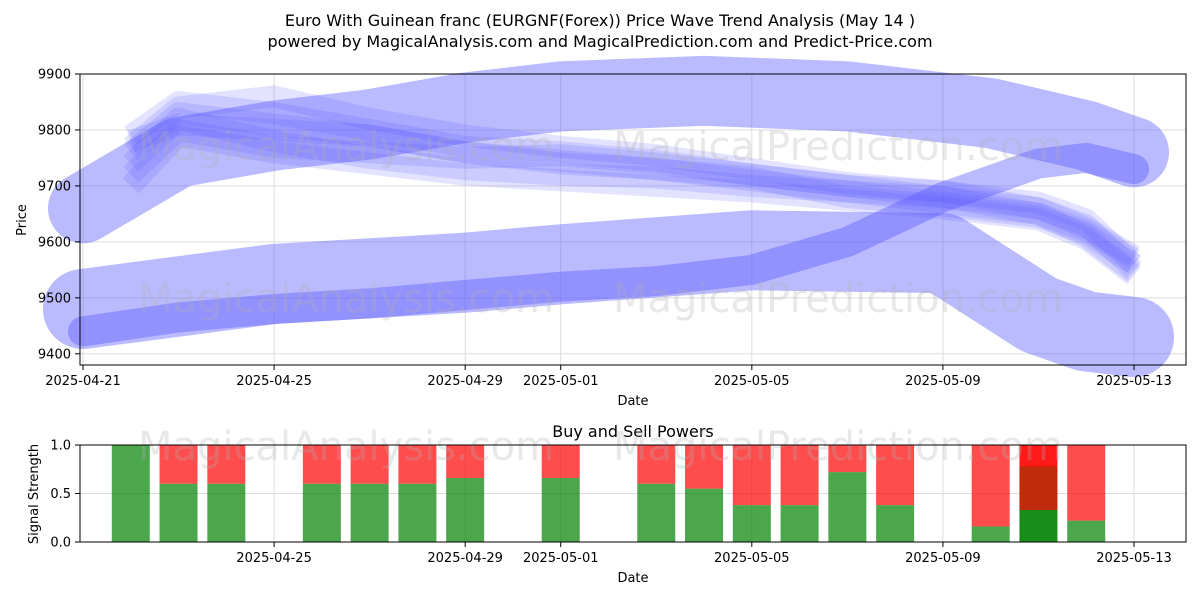 The image size is (1200, 600). What do you see at coordinates (274, 558) in the screenshot?
I see `power-x-tick-label-0: 2025-04-25` at bounding box center [274, 558].